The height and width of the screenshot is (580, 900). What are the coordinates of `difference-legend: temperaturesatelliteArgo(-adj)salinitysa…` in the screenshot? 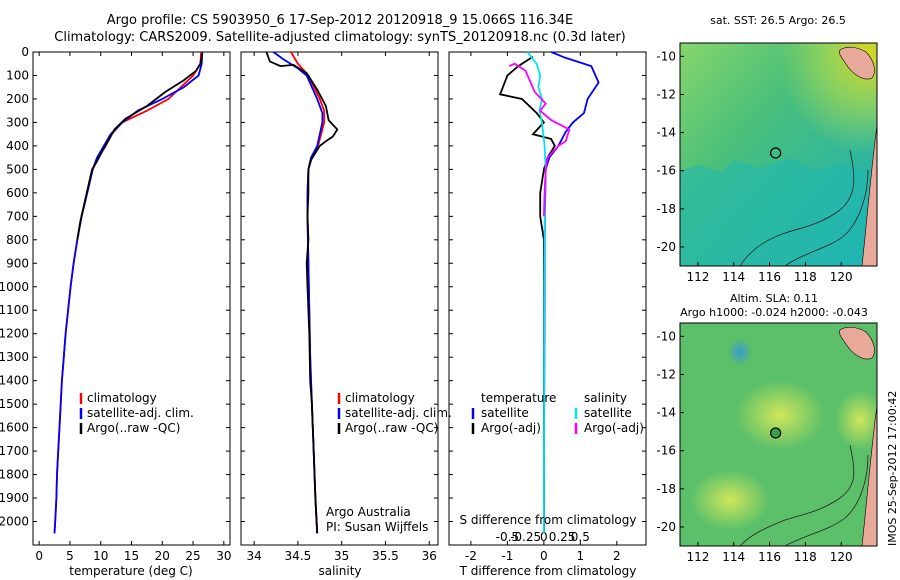 It's located at (557, 413).